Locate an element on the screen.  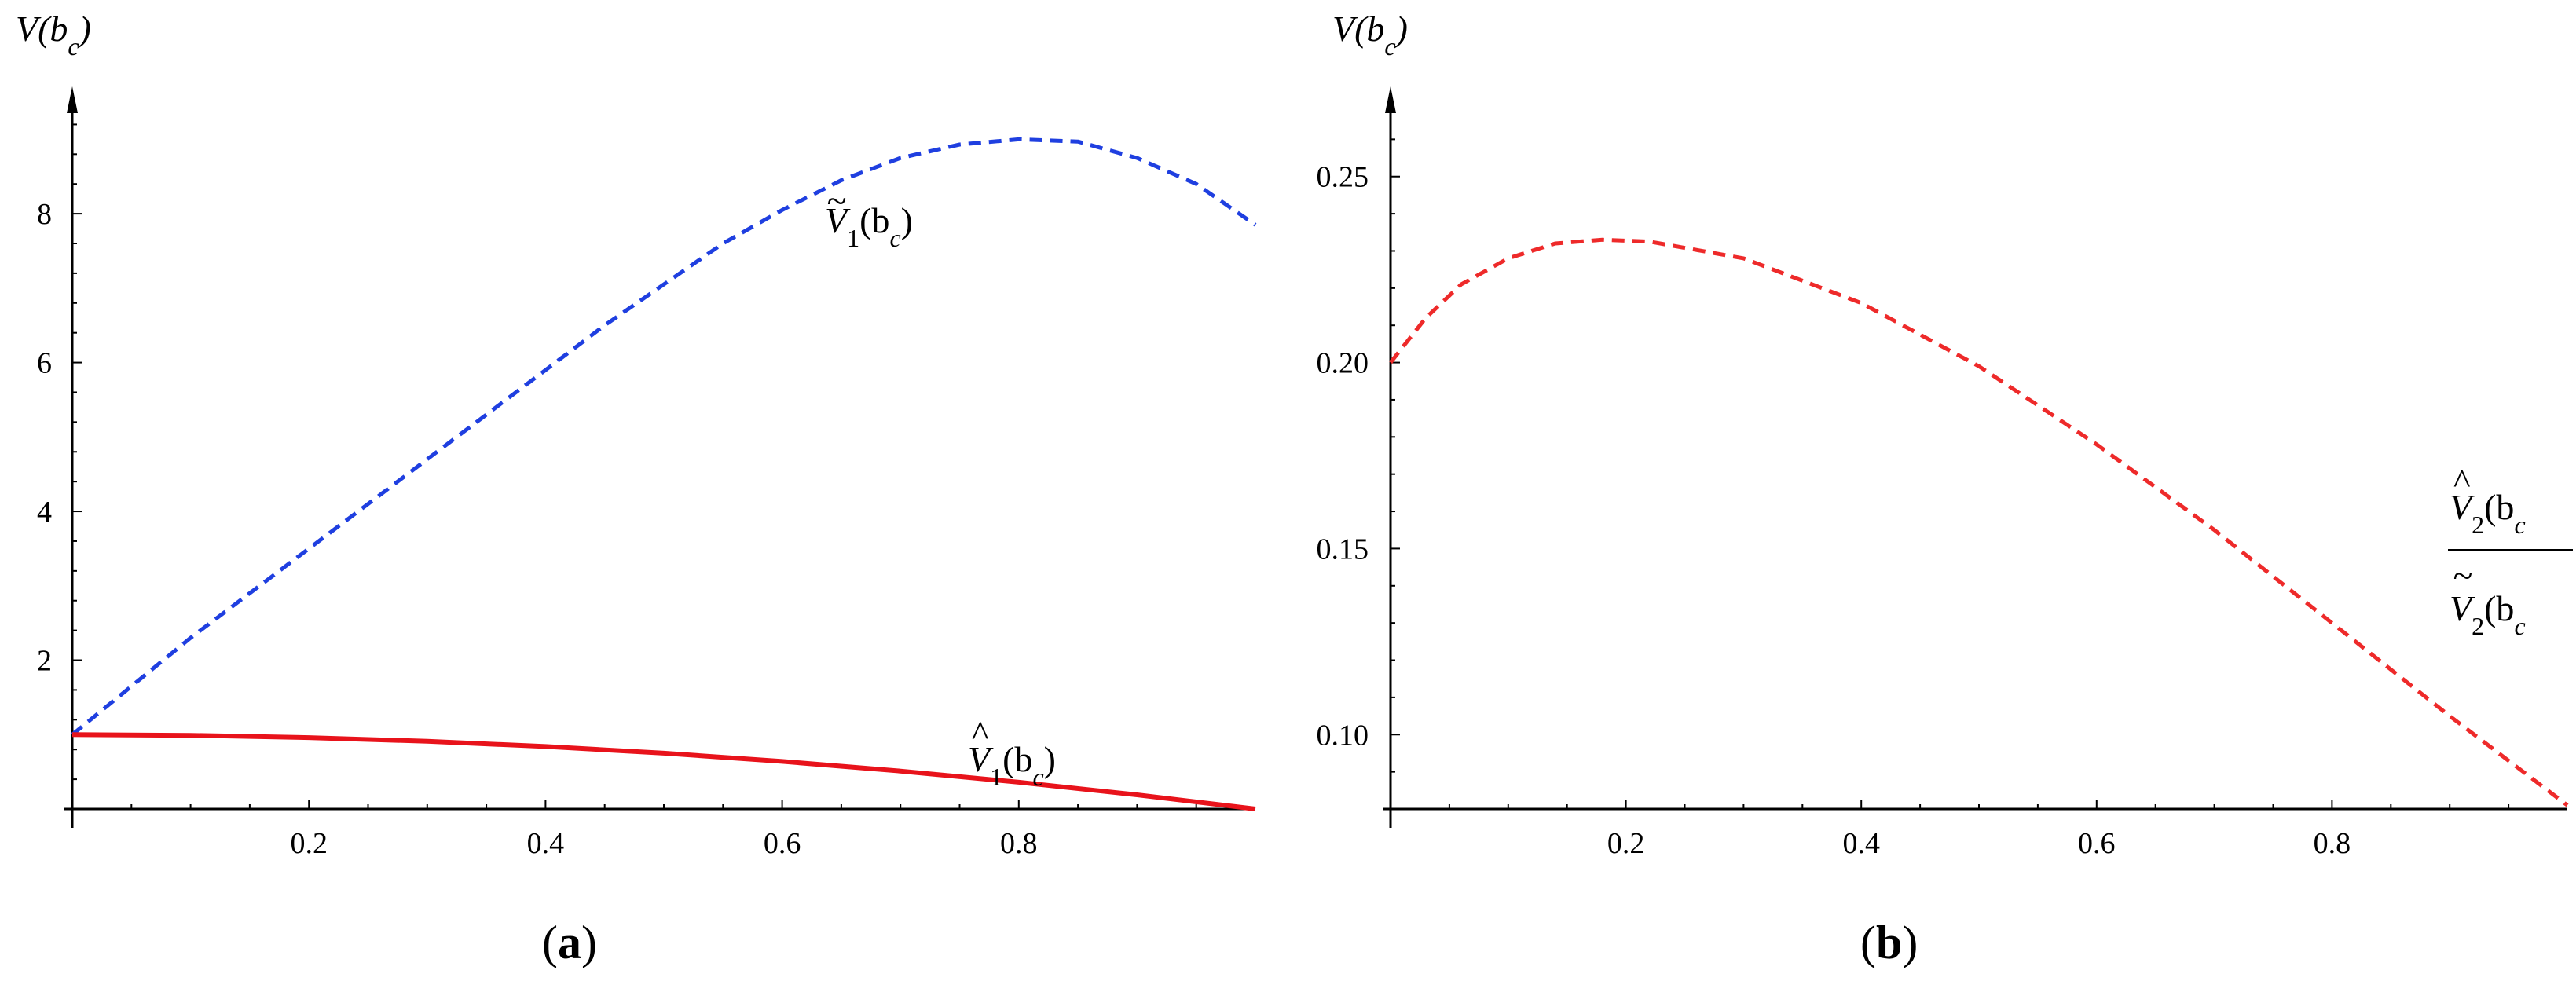
panel-a-label-v-hat-1: ^ V1(bc) is located at coordinates (1012, 752).